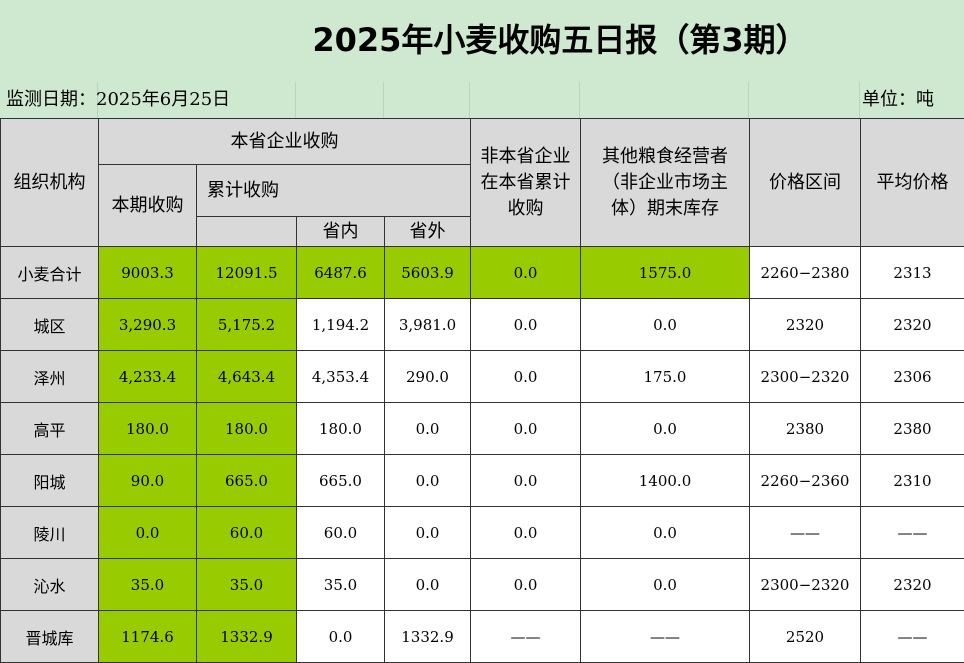 This screenshot has width=964, height=663. What do you see at coordinates (805, 325) in the screenshot?
I see `cell-price-range: 2320` at bounding box center [805, 325].